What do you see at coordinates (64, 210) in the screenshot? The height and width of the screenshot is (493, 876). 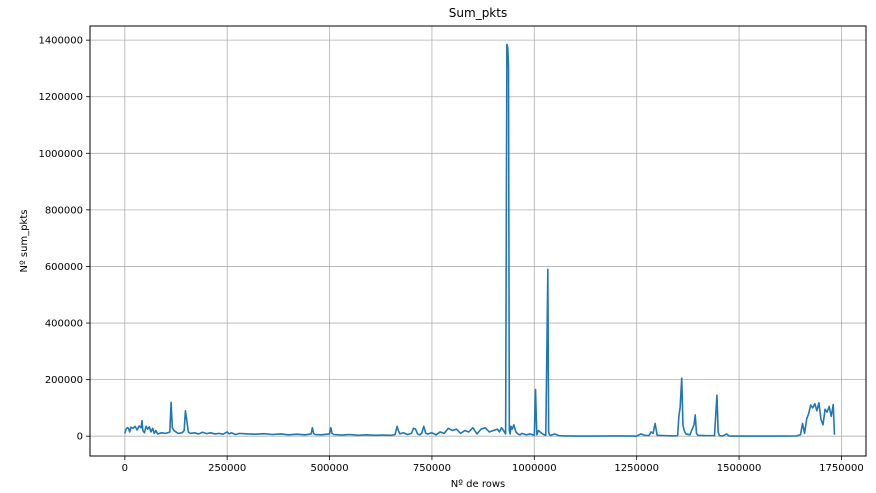 I see `y-tick-label: 800000` at bounding box center [64, 210].